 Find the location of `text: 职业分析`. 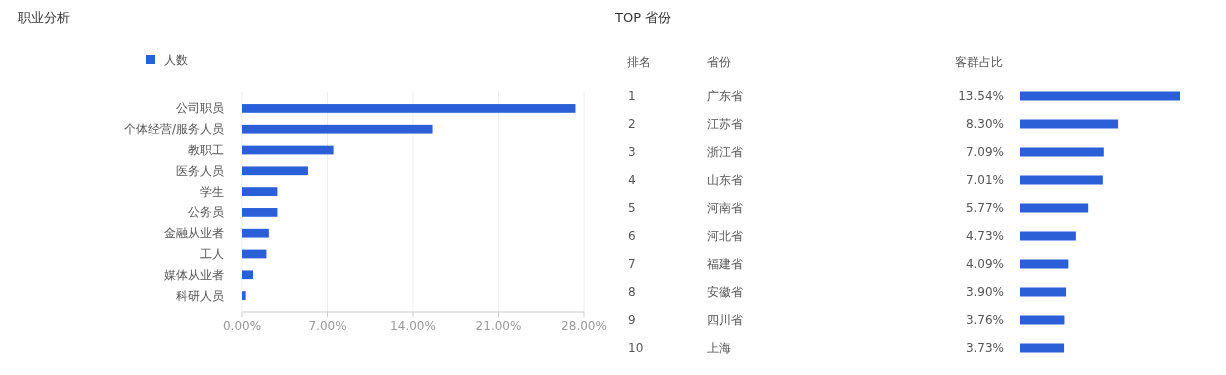

text: 职业分析 is located at coordinates (44, 17).